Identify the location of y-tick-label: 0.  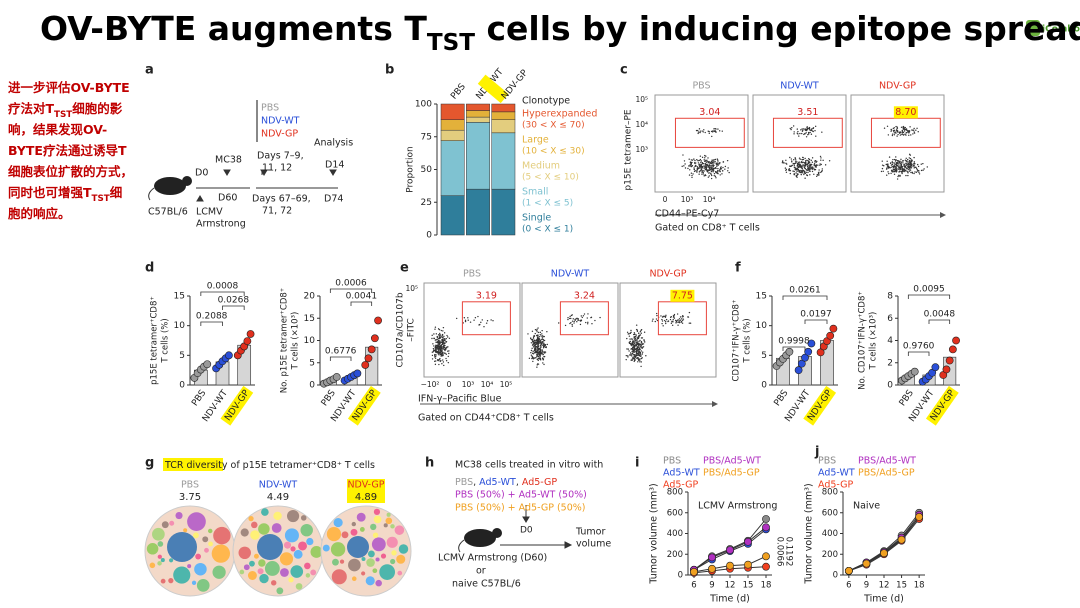
(835, 576).